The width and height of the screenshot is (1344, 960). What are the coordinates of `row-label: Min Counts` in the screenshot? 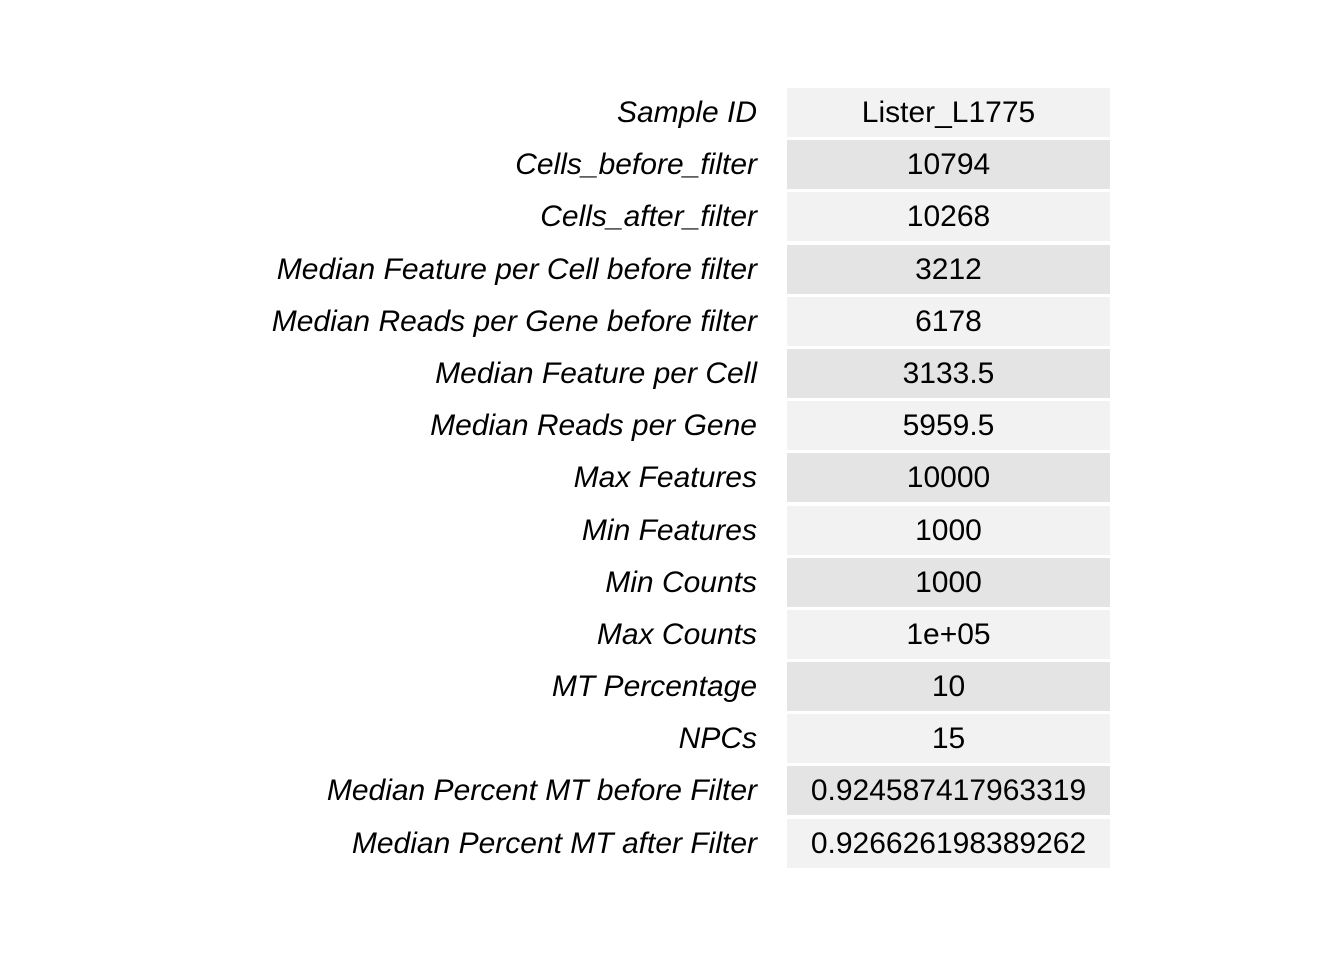 It's located at (681, 582).